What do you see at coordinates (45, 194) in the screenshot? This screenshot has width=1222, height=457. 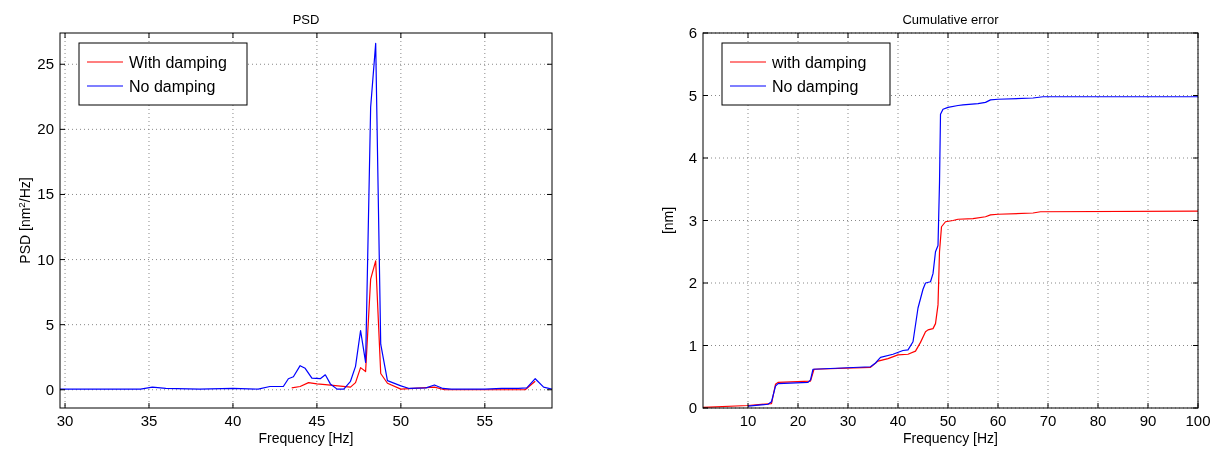 I see `y-tick-label: 15` at bounding box center [45, 194].